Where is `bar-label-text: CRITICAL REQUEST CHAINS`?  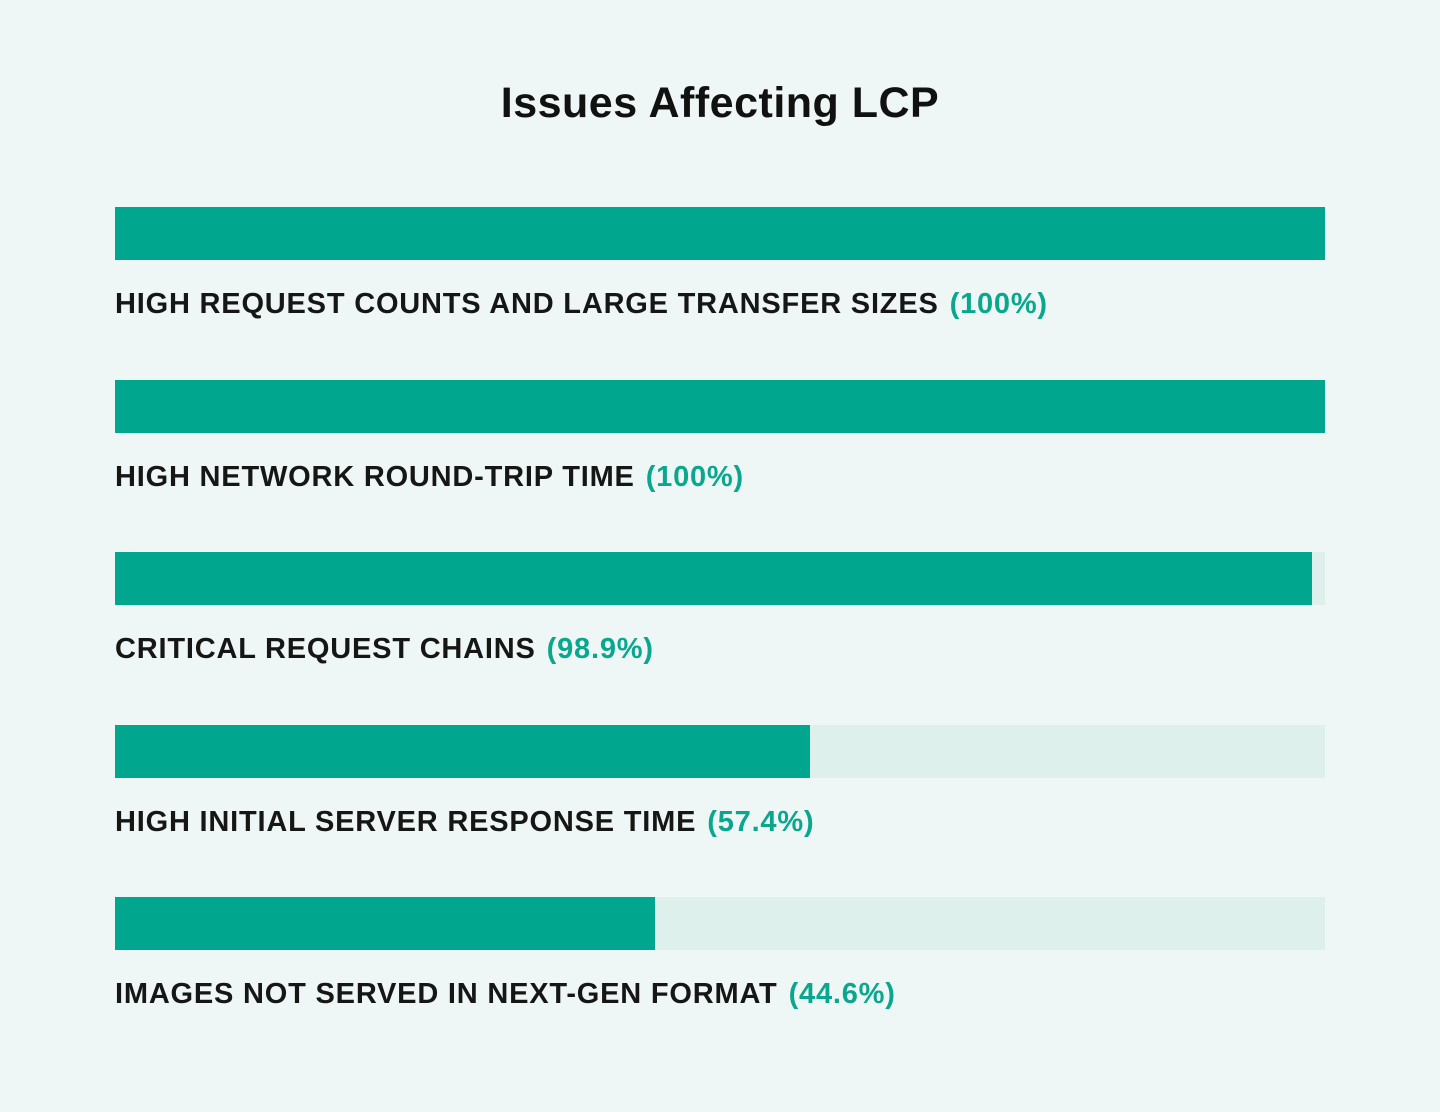 bar-label-text: CRITICAL REQUEST CHAINS is located at coordinates (325, 649).